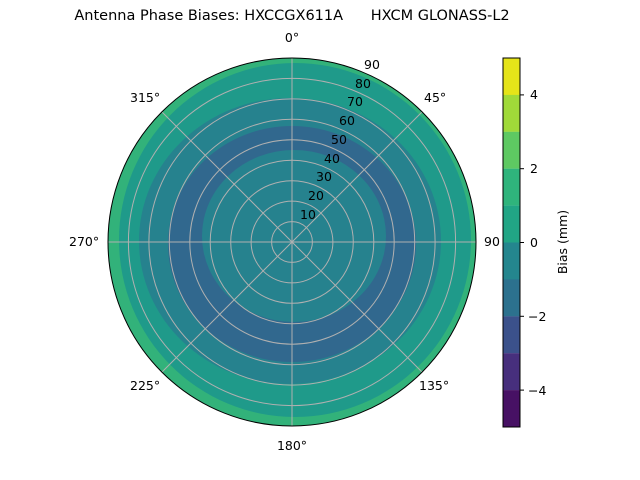 This screenshot has width=640, height=480. What do you see at coordinates (292, 445) in the screenshot?
I see `angle-label-180: 180°` at bounding box center [292, 445].